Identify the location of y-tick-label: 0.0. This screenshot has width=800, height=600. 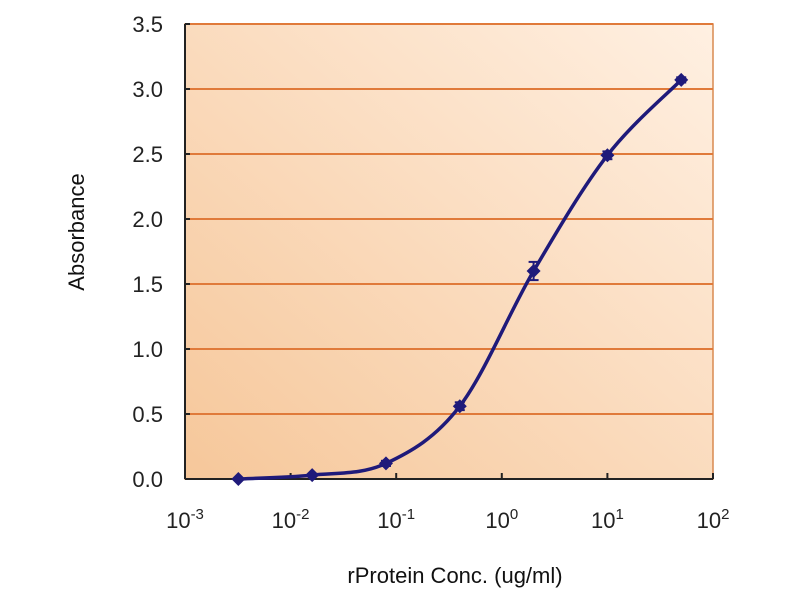
(147, 479).